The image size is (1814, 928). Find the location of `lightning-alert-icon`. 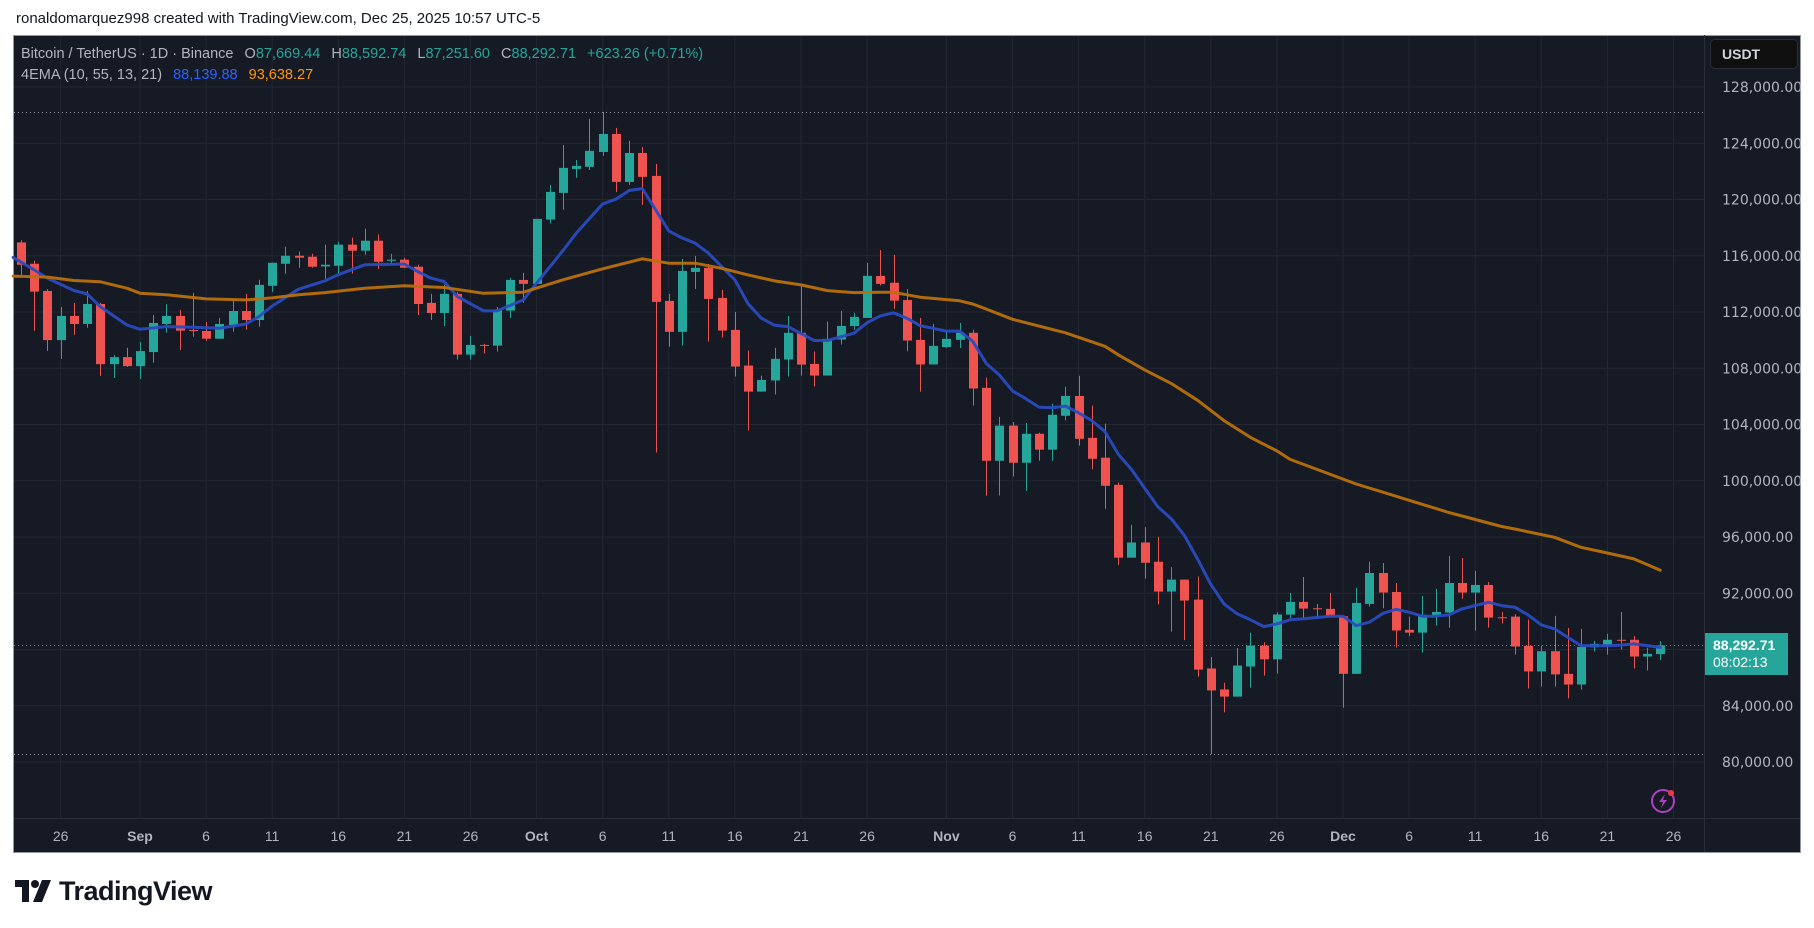

lightning-alert-icon is located at coordinates (1663, 801).